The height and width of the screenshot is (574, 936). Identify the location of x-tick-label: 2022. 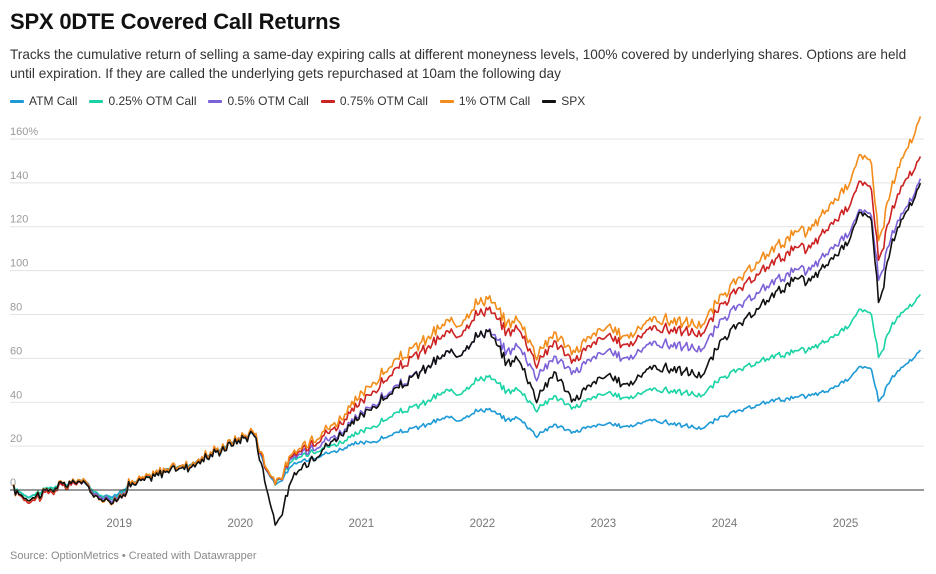
(483, 524).